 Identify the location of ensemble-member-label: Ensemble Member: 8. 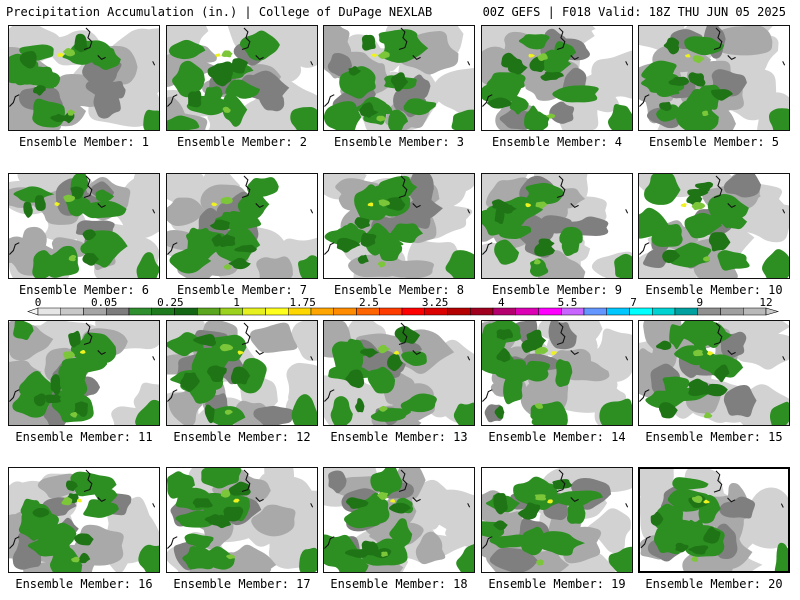
(399, 290).